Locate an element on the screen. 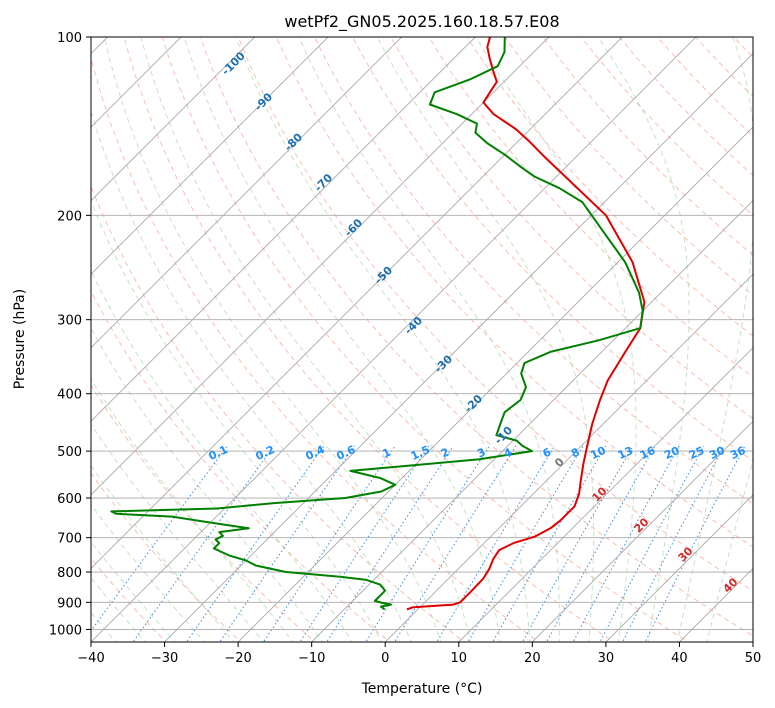 This screenshot has width=775, height=708. x-tick-label: 40 is located at coordinates (679, 658).